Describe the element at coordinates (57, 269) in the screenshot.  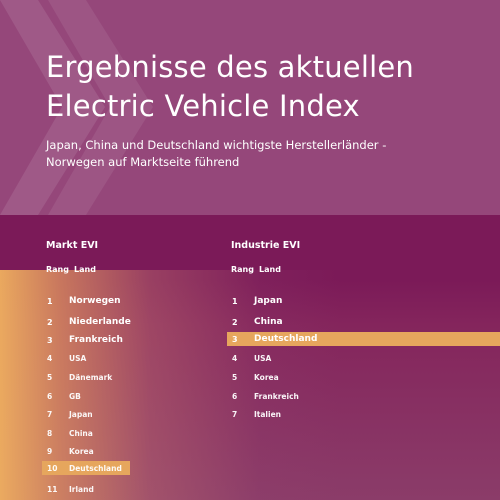
I see `markt-col-rank: Rang` at that location.